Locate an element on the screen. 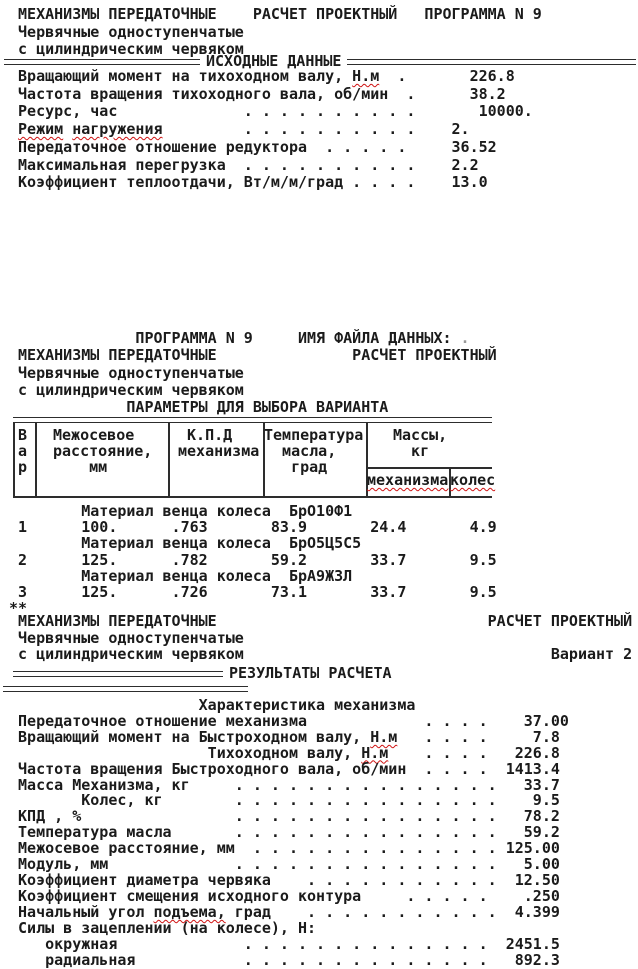  results-title: РЕЗУЛЬТАТЫ РАСЧЕТА is located at coordinates (310, 673).